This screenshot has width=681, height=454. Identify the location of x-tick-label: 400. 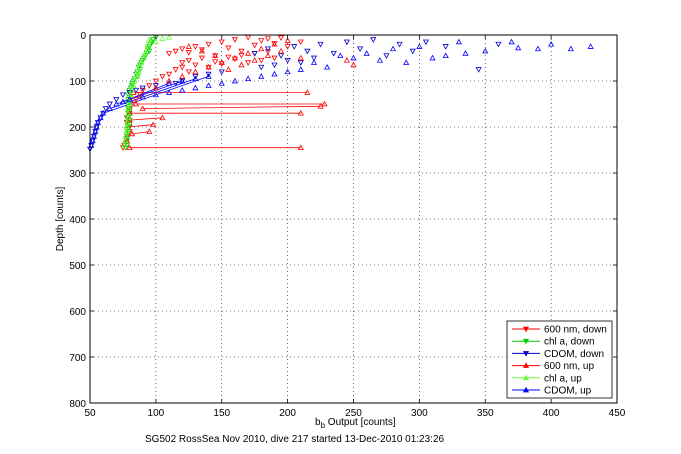
(551, 413).